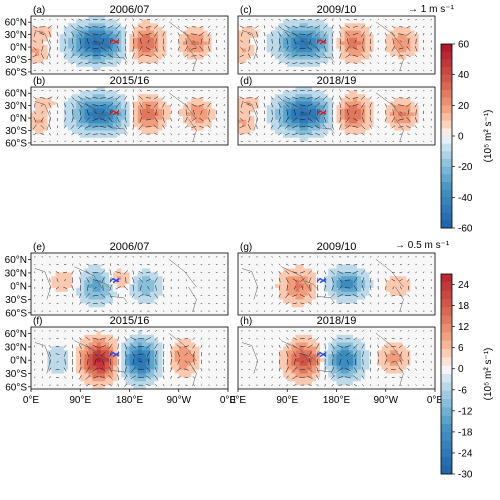 Image resolution: width=500 pixels, height=500 pixels. What do you see at coordinates (488, 374) in the screenshot?
I see `lower-colorbar-units: (10⁵ m² s⁻¹)` at bounding box center [488, 374].